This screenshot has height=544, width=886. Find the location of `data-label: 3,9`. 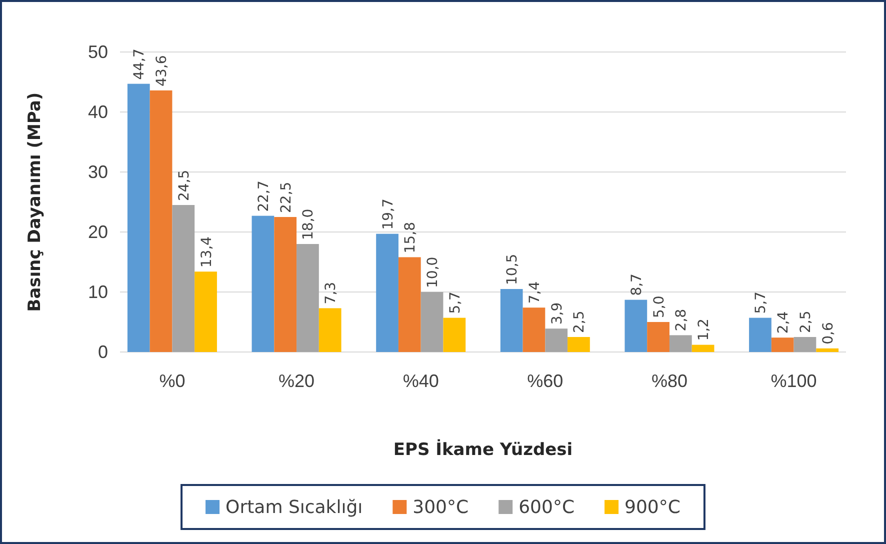

data-label: 3,9 is located at coordinates (557, 313).